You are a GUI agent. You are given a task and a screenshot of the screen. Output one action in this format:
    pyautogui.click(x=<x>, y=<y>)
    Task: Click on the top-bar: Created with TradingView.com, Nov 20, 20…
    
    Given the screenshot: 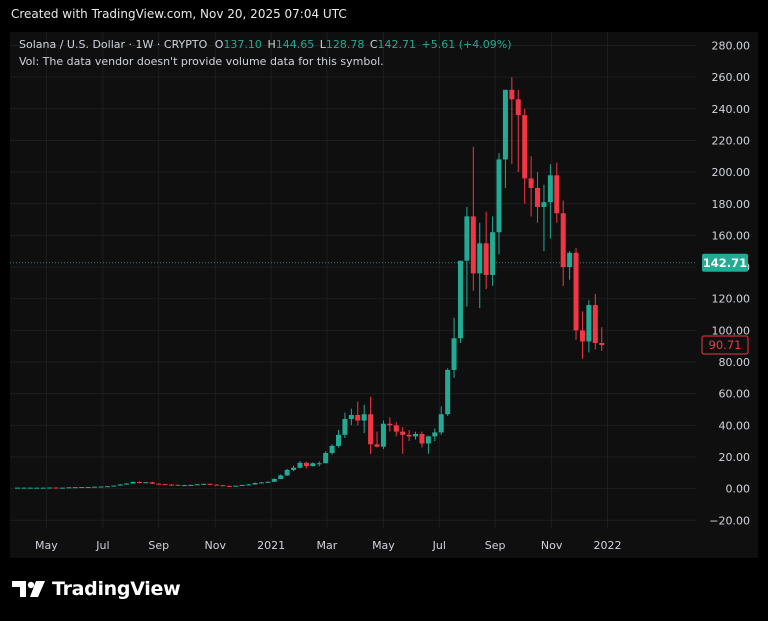 What is the action you would take?
    pyautogui.click(x=384, y=16)
    